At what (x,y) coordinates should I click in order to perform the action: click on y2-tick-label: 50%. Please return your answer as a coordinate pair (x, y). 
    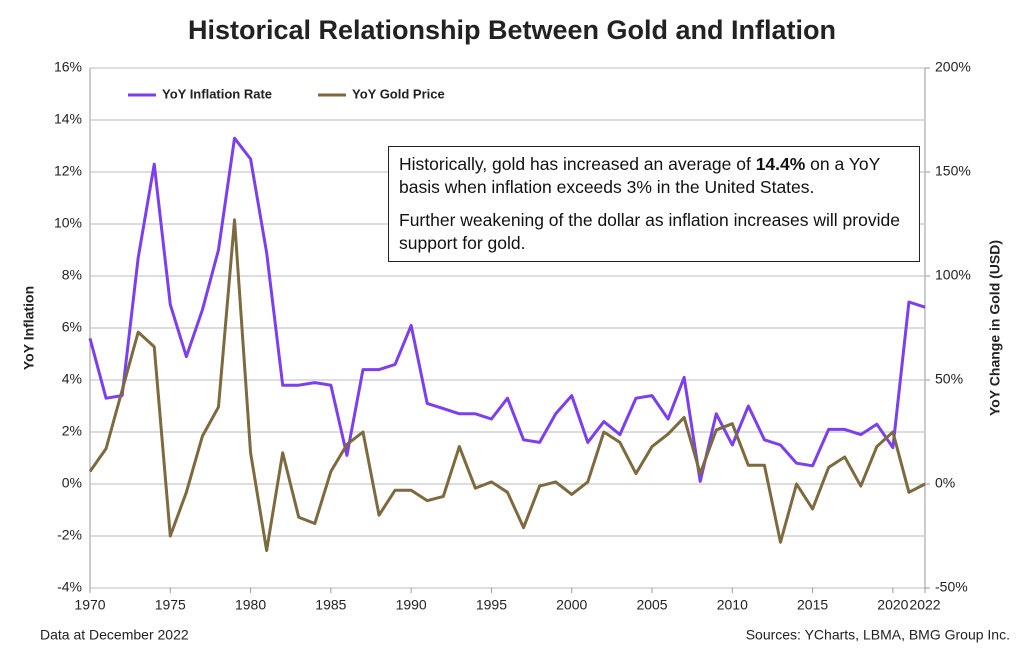
    Looking at the image, I should click on (949, 379).